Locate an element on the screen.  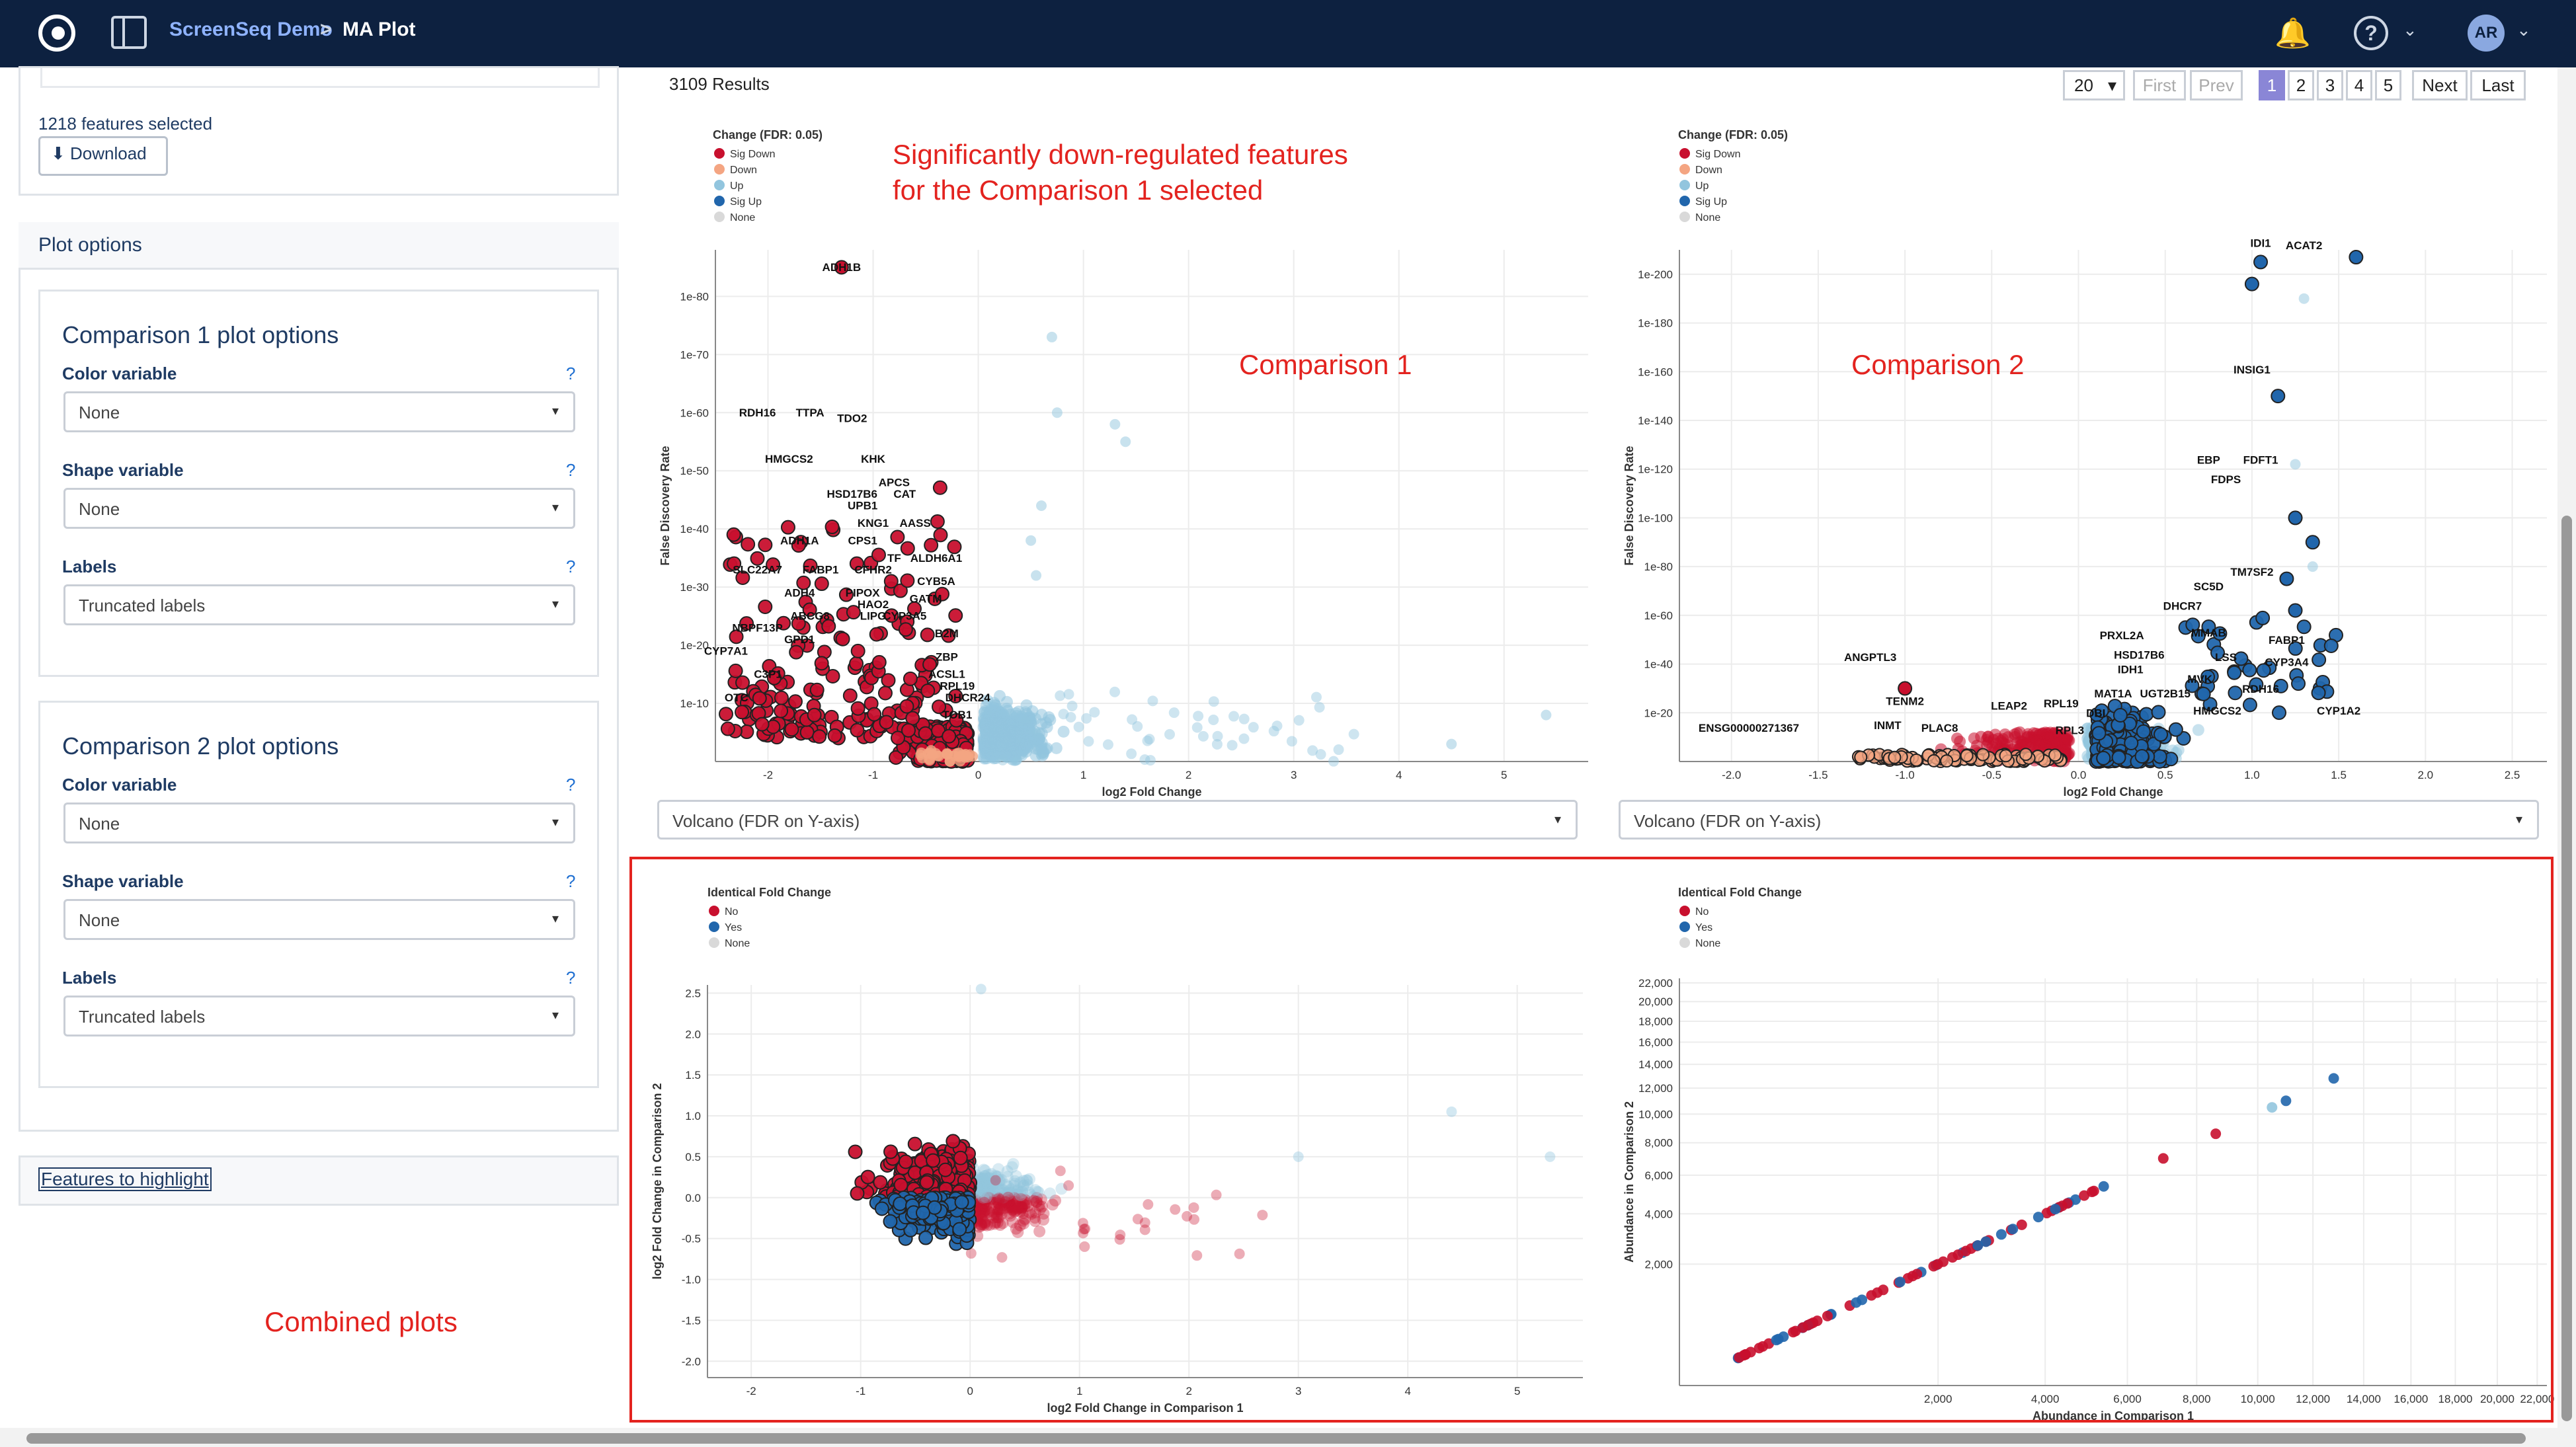
comparison2-color-select: None ▾ is located at coordinates (319, 822).